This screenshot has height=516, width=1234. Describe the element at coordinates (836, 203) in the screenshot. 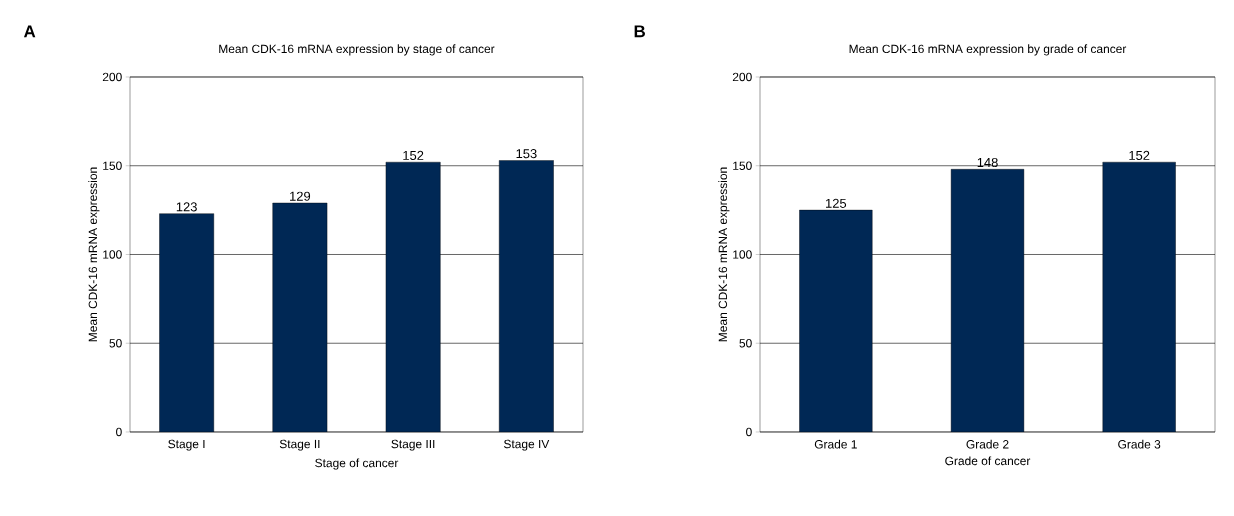

I see `data-label: 125` at that location.